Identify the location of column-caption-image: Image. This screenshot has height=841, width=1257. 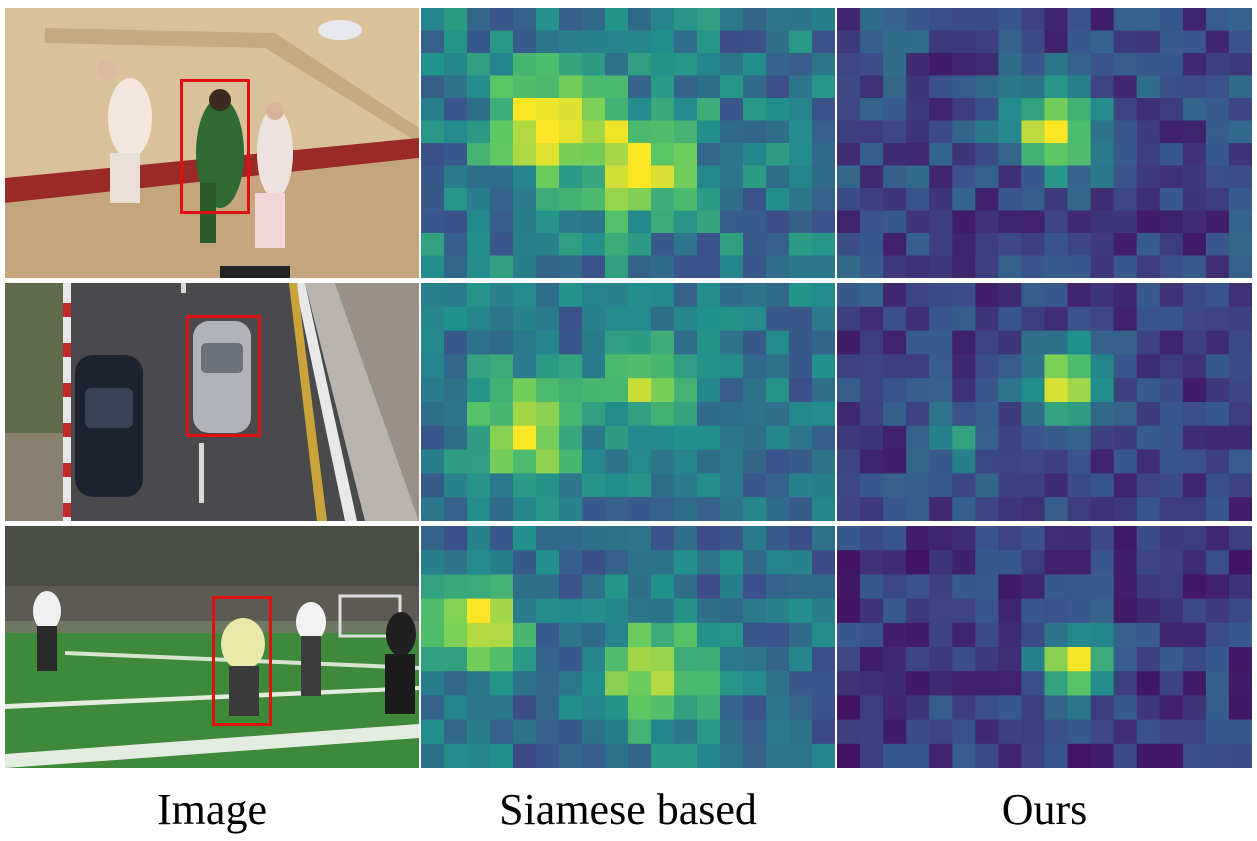
(212, 809).